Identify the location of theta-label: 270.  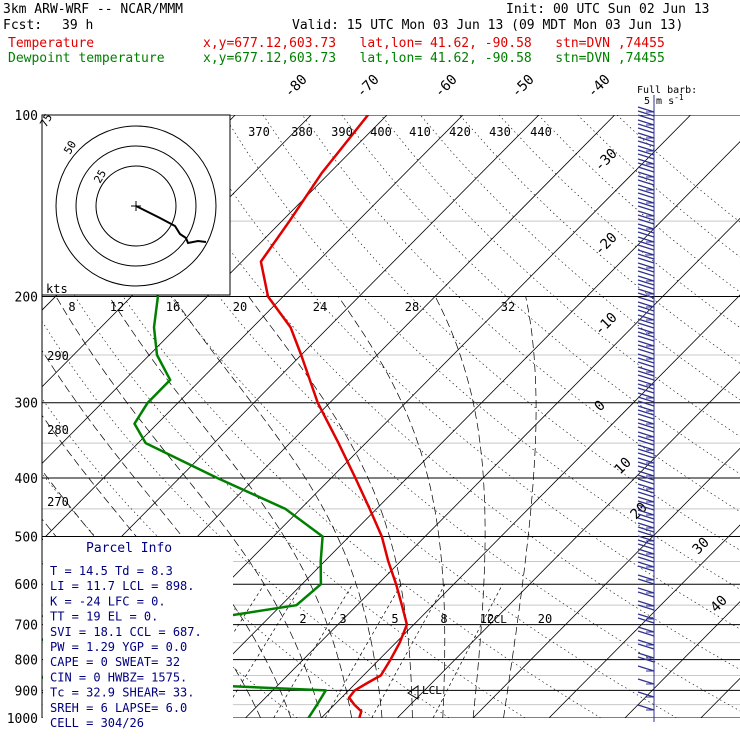
(58, 502).